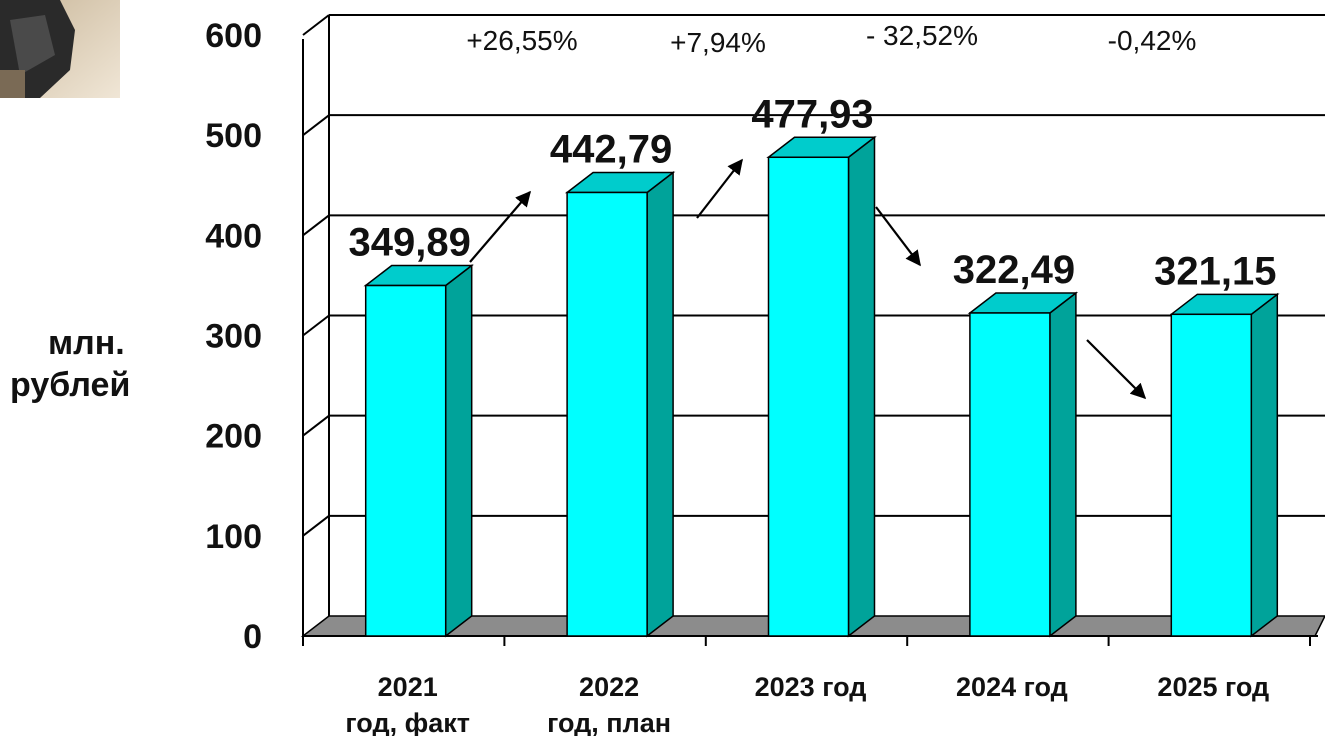  I want to click on change-label-4: -0,42%, so click(1152, 40).